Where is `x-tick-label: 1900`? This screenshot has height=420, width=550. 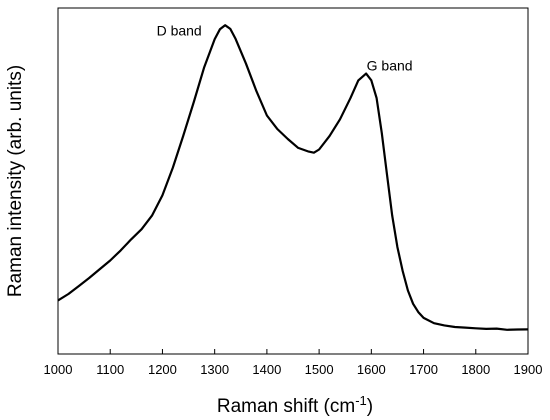
x-tick-label: 1900 is located at coordinates (528, 369).